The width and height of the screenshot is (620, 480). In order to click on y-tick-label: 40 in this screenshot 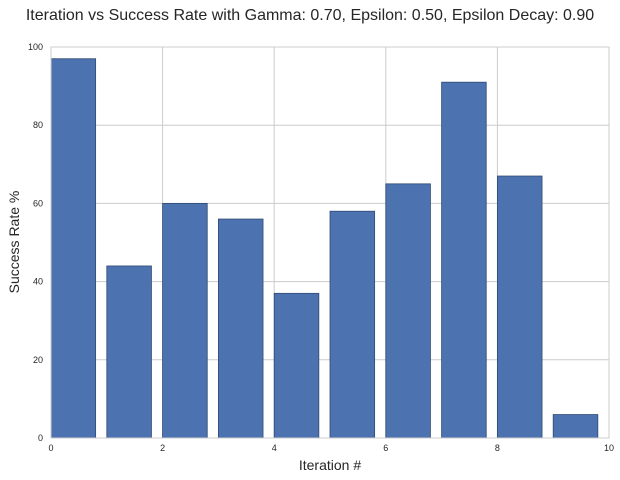, I will do `click(38, 282)`.